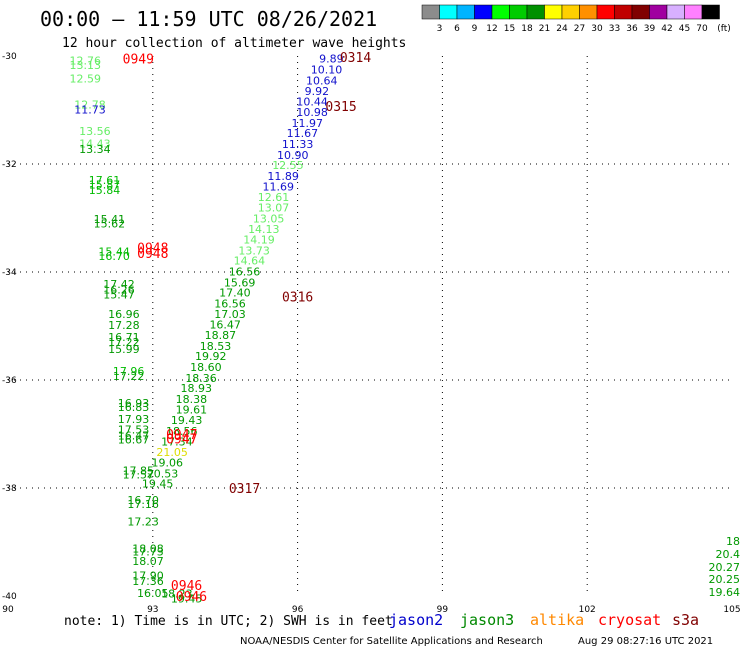 Image resolution: width=740 pixels, height=650 pixels. I want to click on swh-value: 9.92, so click(317, 91).